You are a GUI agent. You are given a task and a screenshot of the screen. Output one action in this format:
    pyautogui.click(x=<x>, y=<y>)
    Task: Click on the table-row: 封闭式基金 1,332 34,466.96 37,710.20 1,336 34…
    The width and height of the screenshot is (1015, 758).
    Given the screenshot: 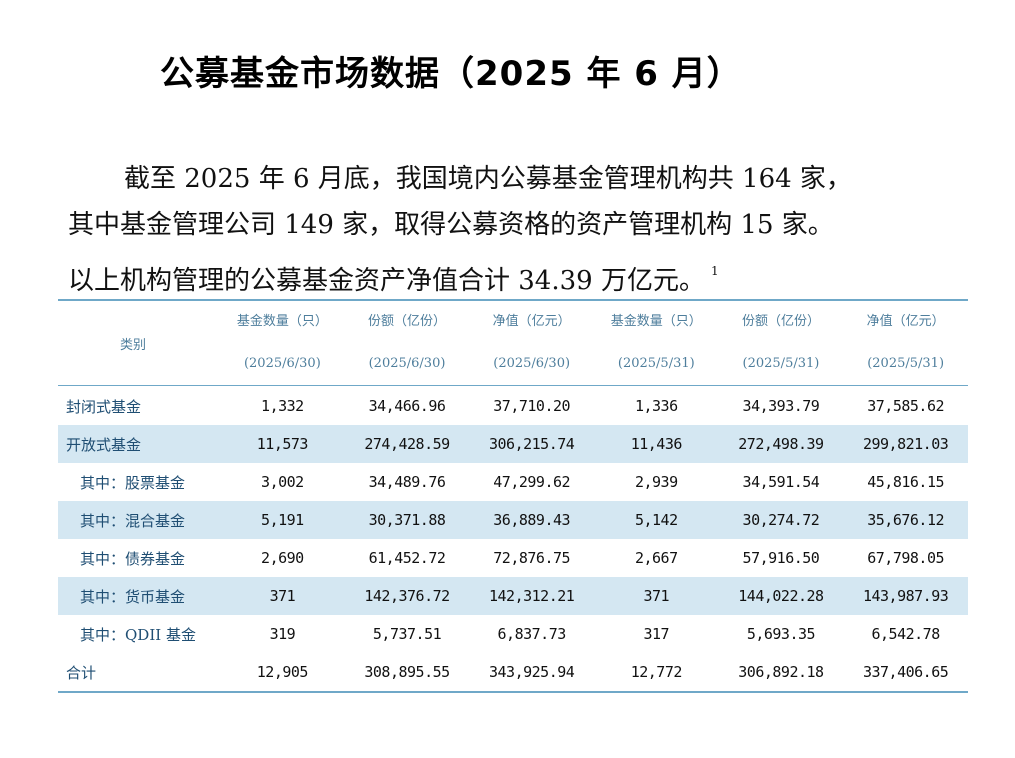 What is the action you would take?
    pyautogui.click(x=513, y=406)
    